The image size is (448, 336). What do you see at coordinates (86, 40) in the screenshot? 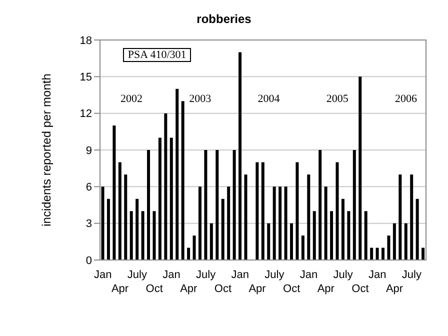
I see `y-tick-label: 18` at bounding box center [86, 40].